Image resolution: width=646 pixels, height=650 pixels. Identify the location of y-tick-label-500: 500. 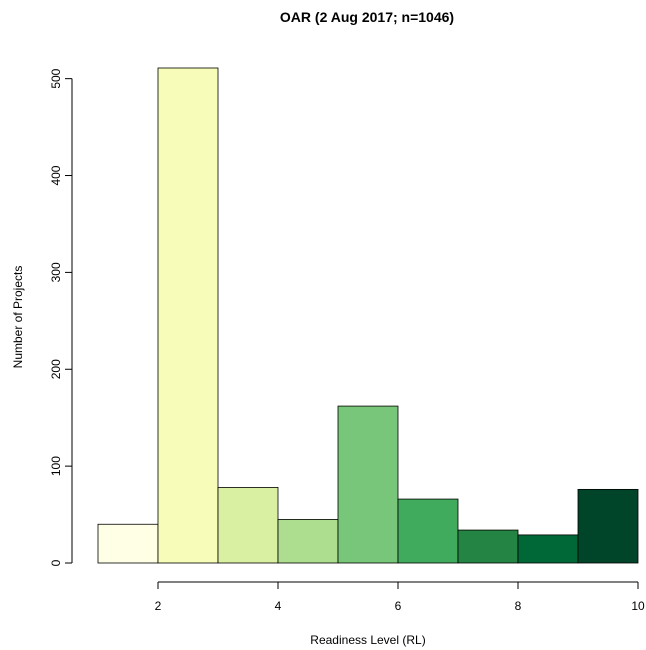
(56, 78).